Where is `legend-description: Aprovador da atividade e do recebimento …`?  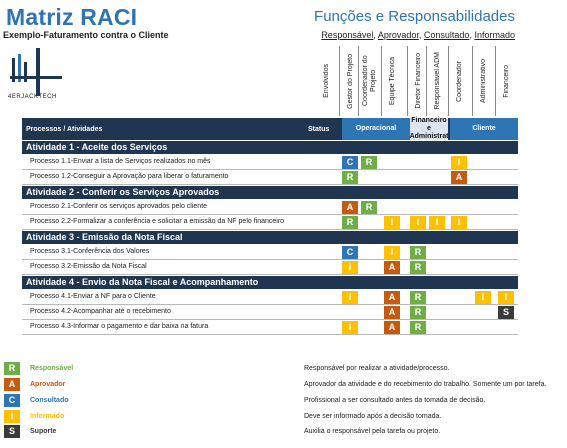
legend-description: Aprovador da atividade e do recebimento … is located at coordinates (425, 384).